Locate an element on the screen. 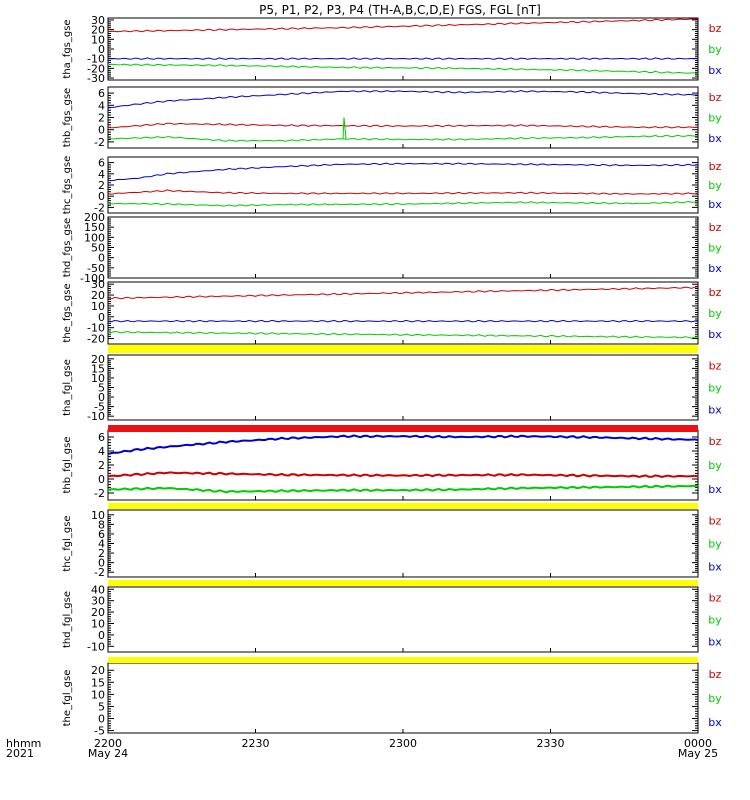 The image size is (750, 800). y-tick-label: -20 is located at coordinates (96, 339).